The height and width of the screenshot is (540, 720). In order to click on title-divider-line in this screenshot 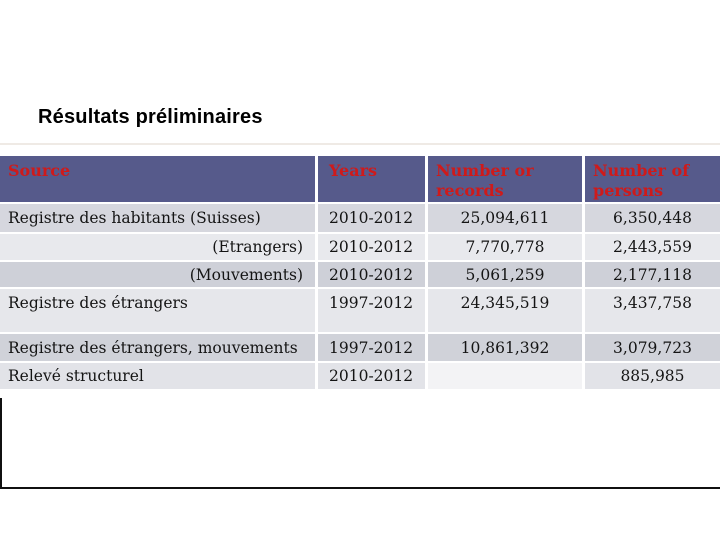, I will do `click(360, 144)`.